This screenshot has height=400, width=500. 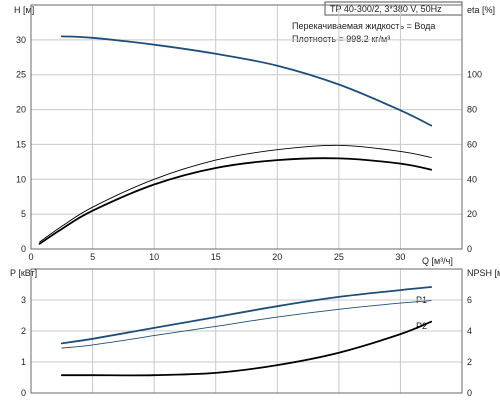 I want to click on eta-axis-label: eta [%], so click(x=481, y=10).